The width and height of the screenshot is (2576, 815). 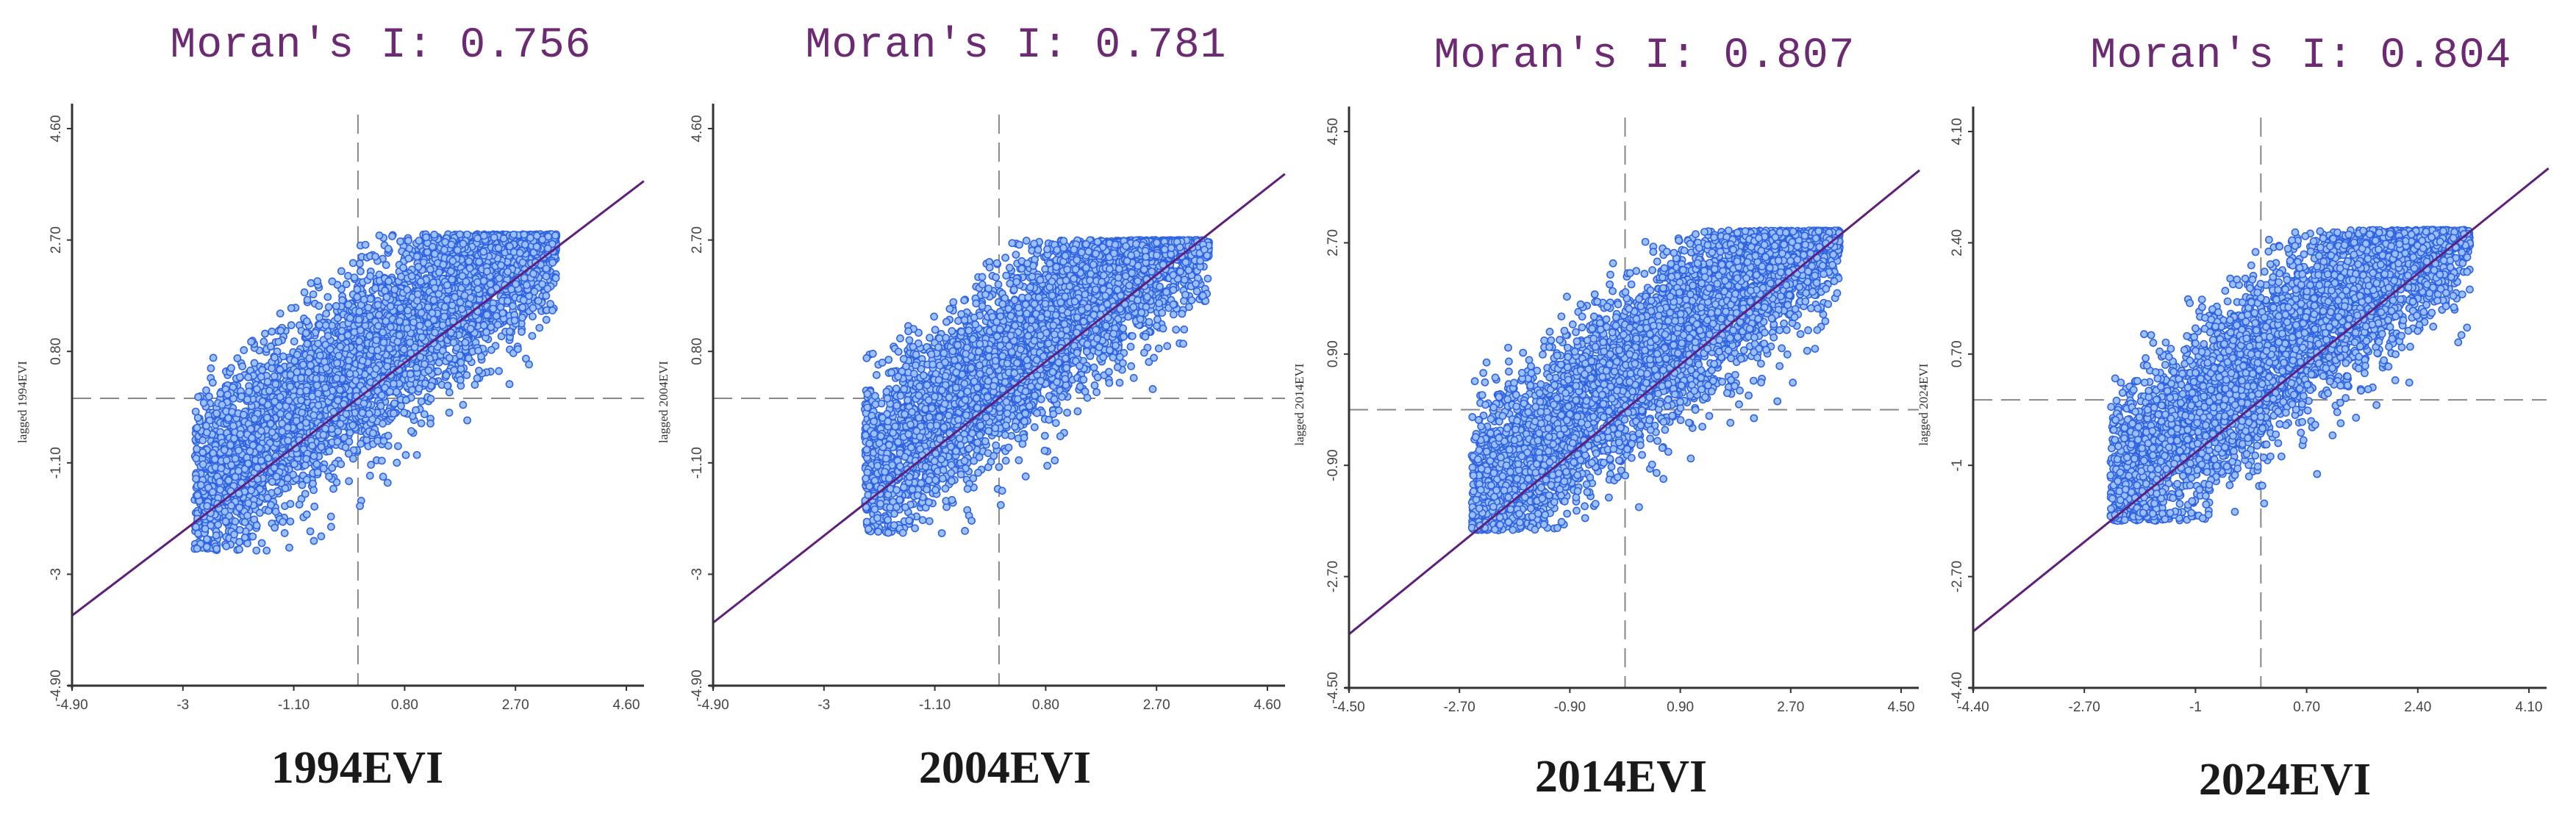 What do you see at coordinates (2417, 707) in the screenshot?
I see `x-tick-label: 2.40` at bounding box center [2417, 707].